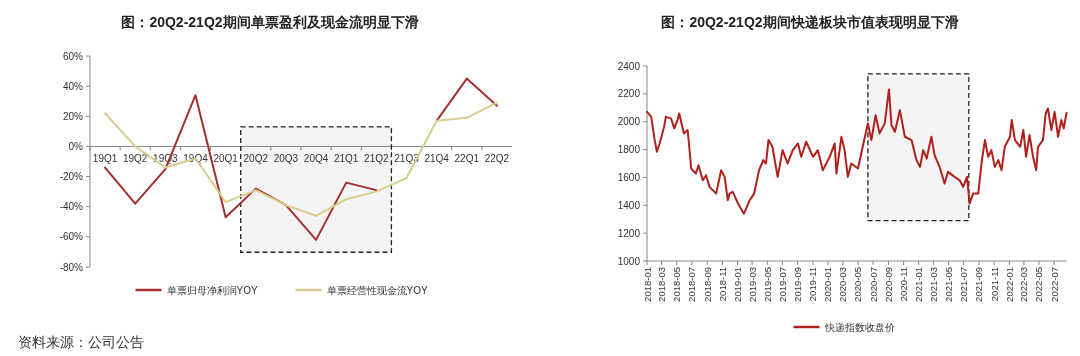 The image size is (1080, 356). I want to click on x-tick-label: 2022-05, so click(1039, 284).